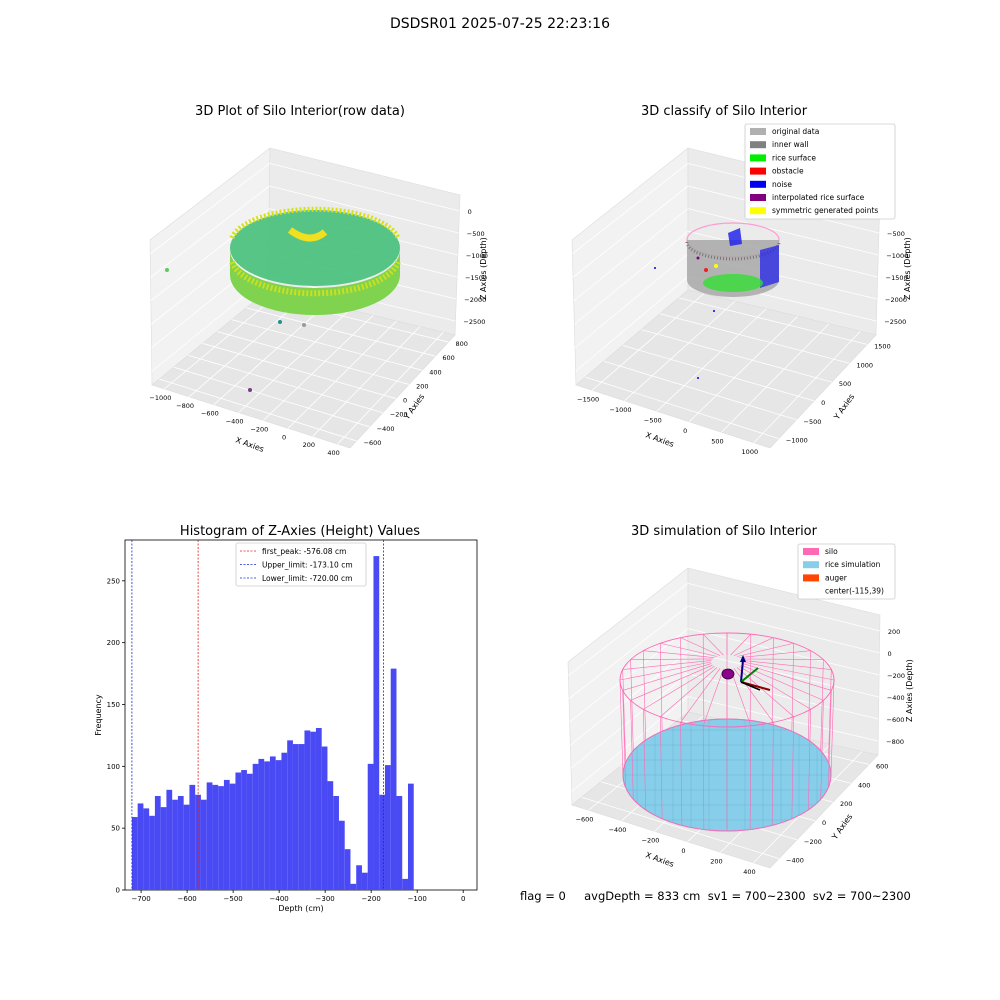 This screenshot has width=1000, height=1000. I want to click on panel1-x-tick-label: −400, so click(235, 422).